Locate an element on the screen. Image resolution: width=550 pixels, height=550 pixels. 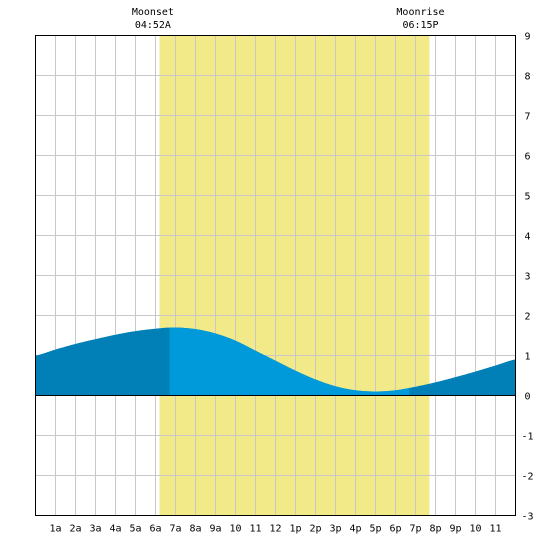
x-tick-label-6: 7a is located at coordinates (175, 529).